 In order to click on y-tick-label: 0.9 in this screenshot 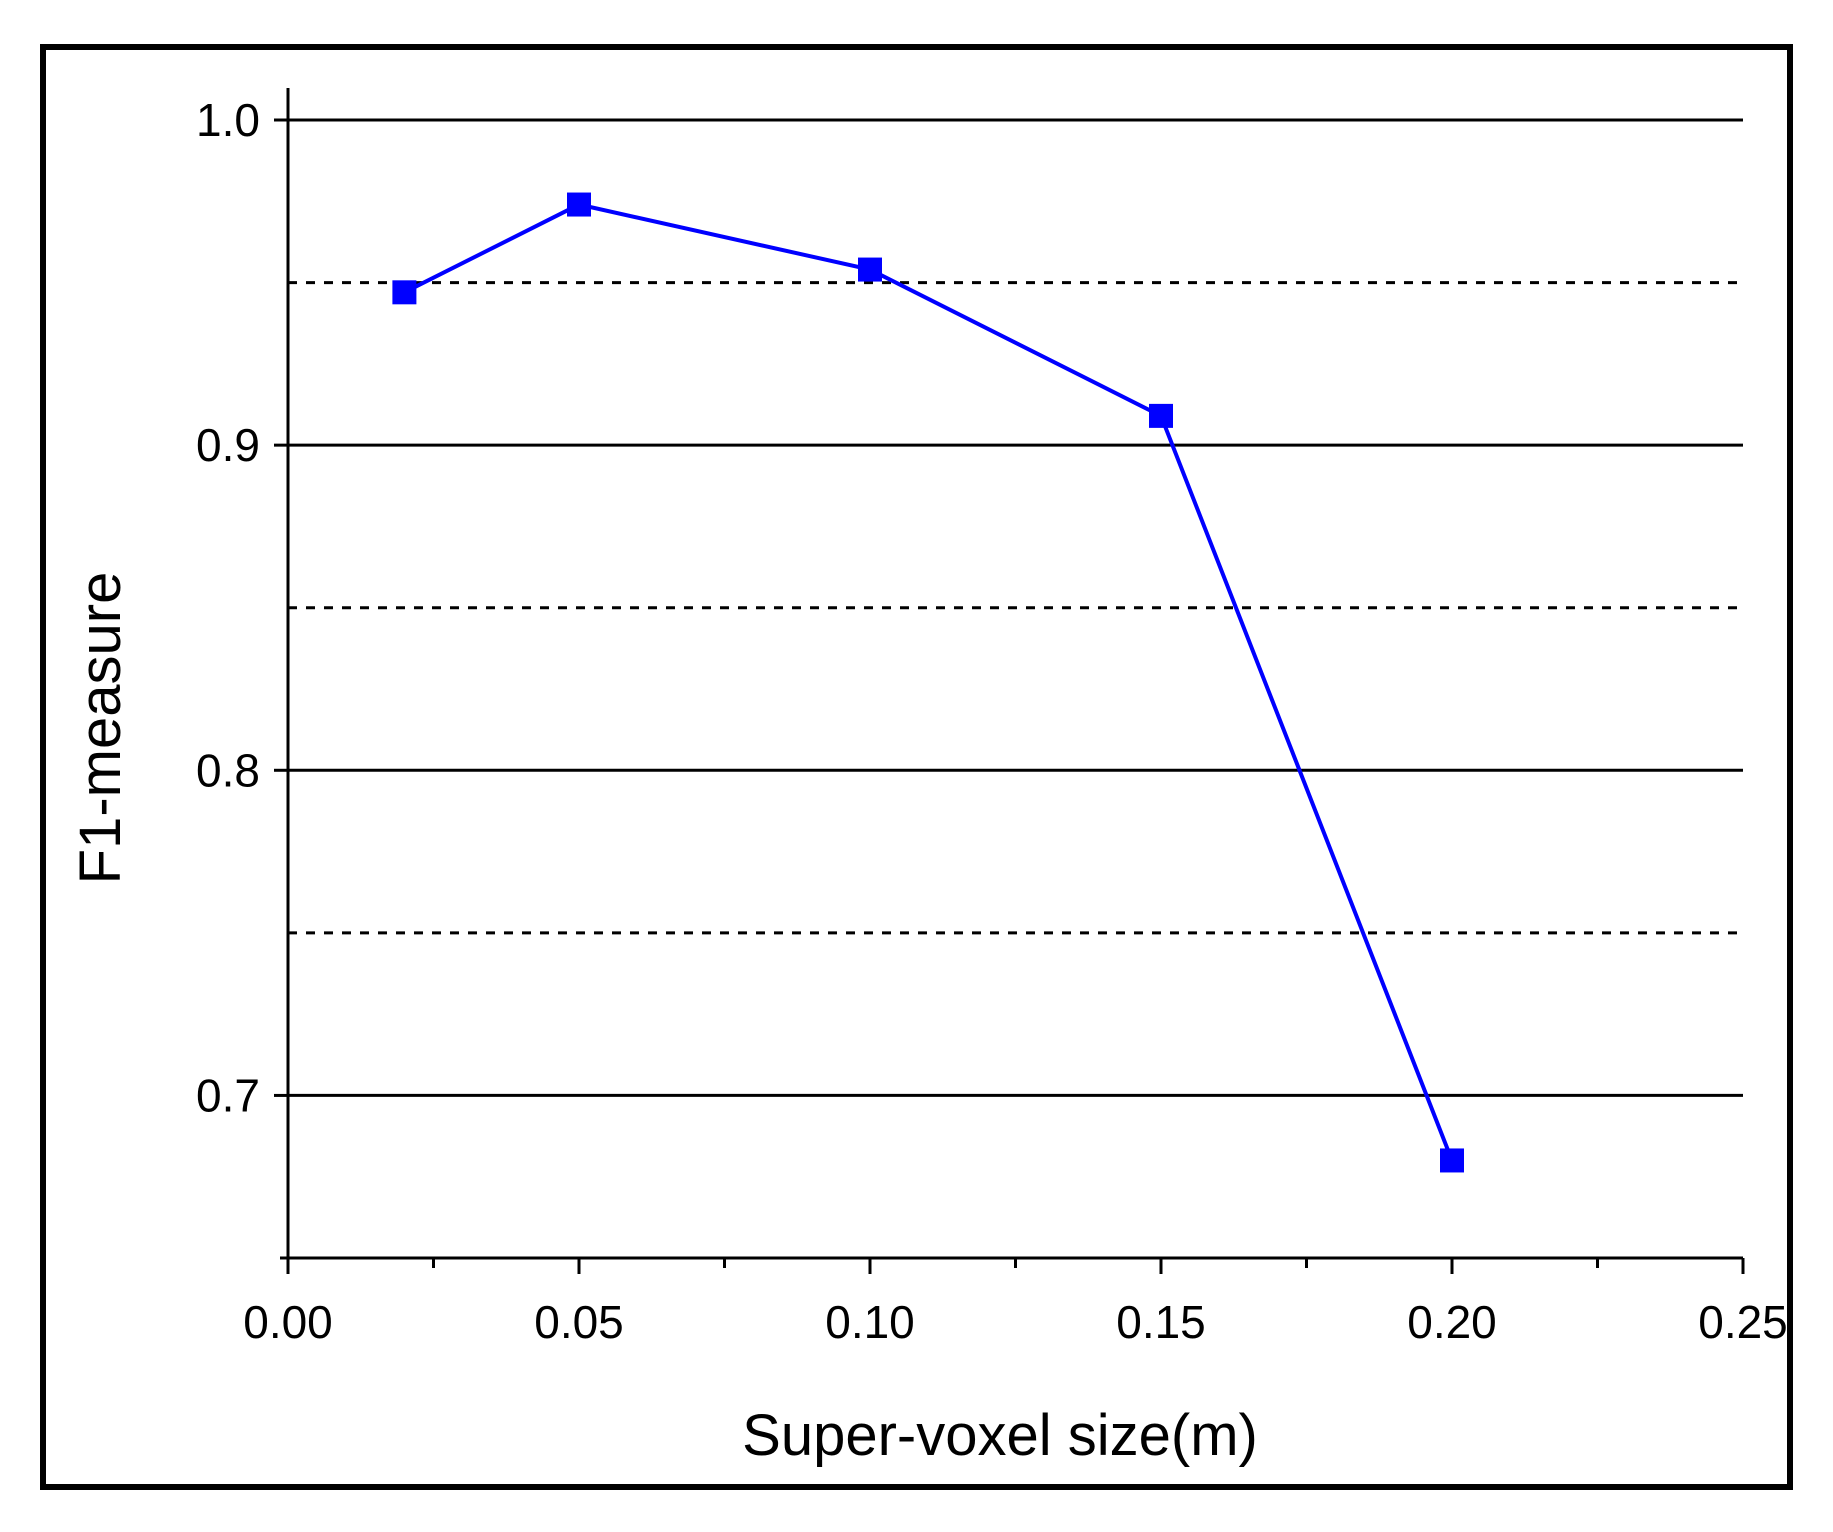, I will do `click(228, 445)`.